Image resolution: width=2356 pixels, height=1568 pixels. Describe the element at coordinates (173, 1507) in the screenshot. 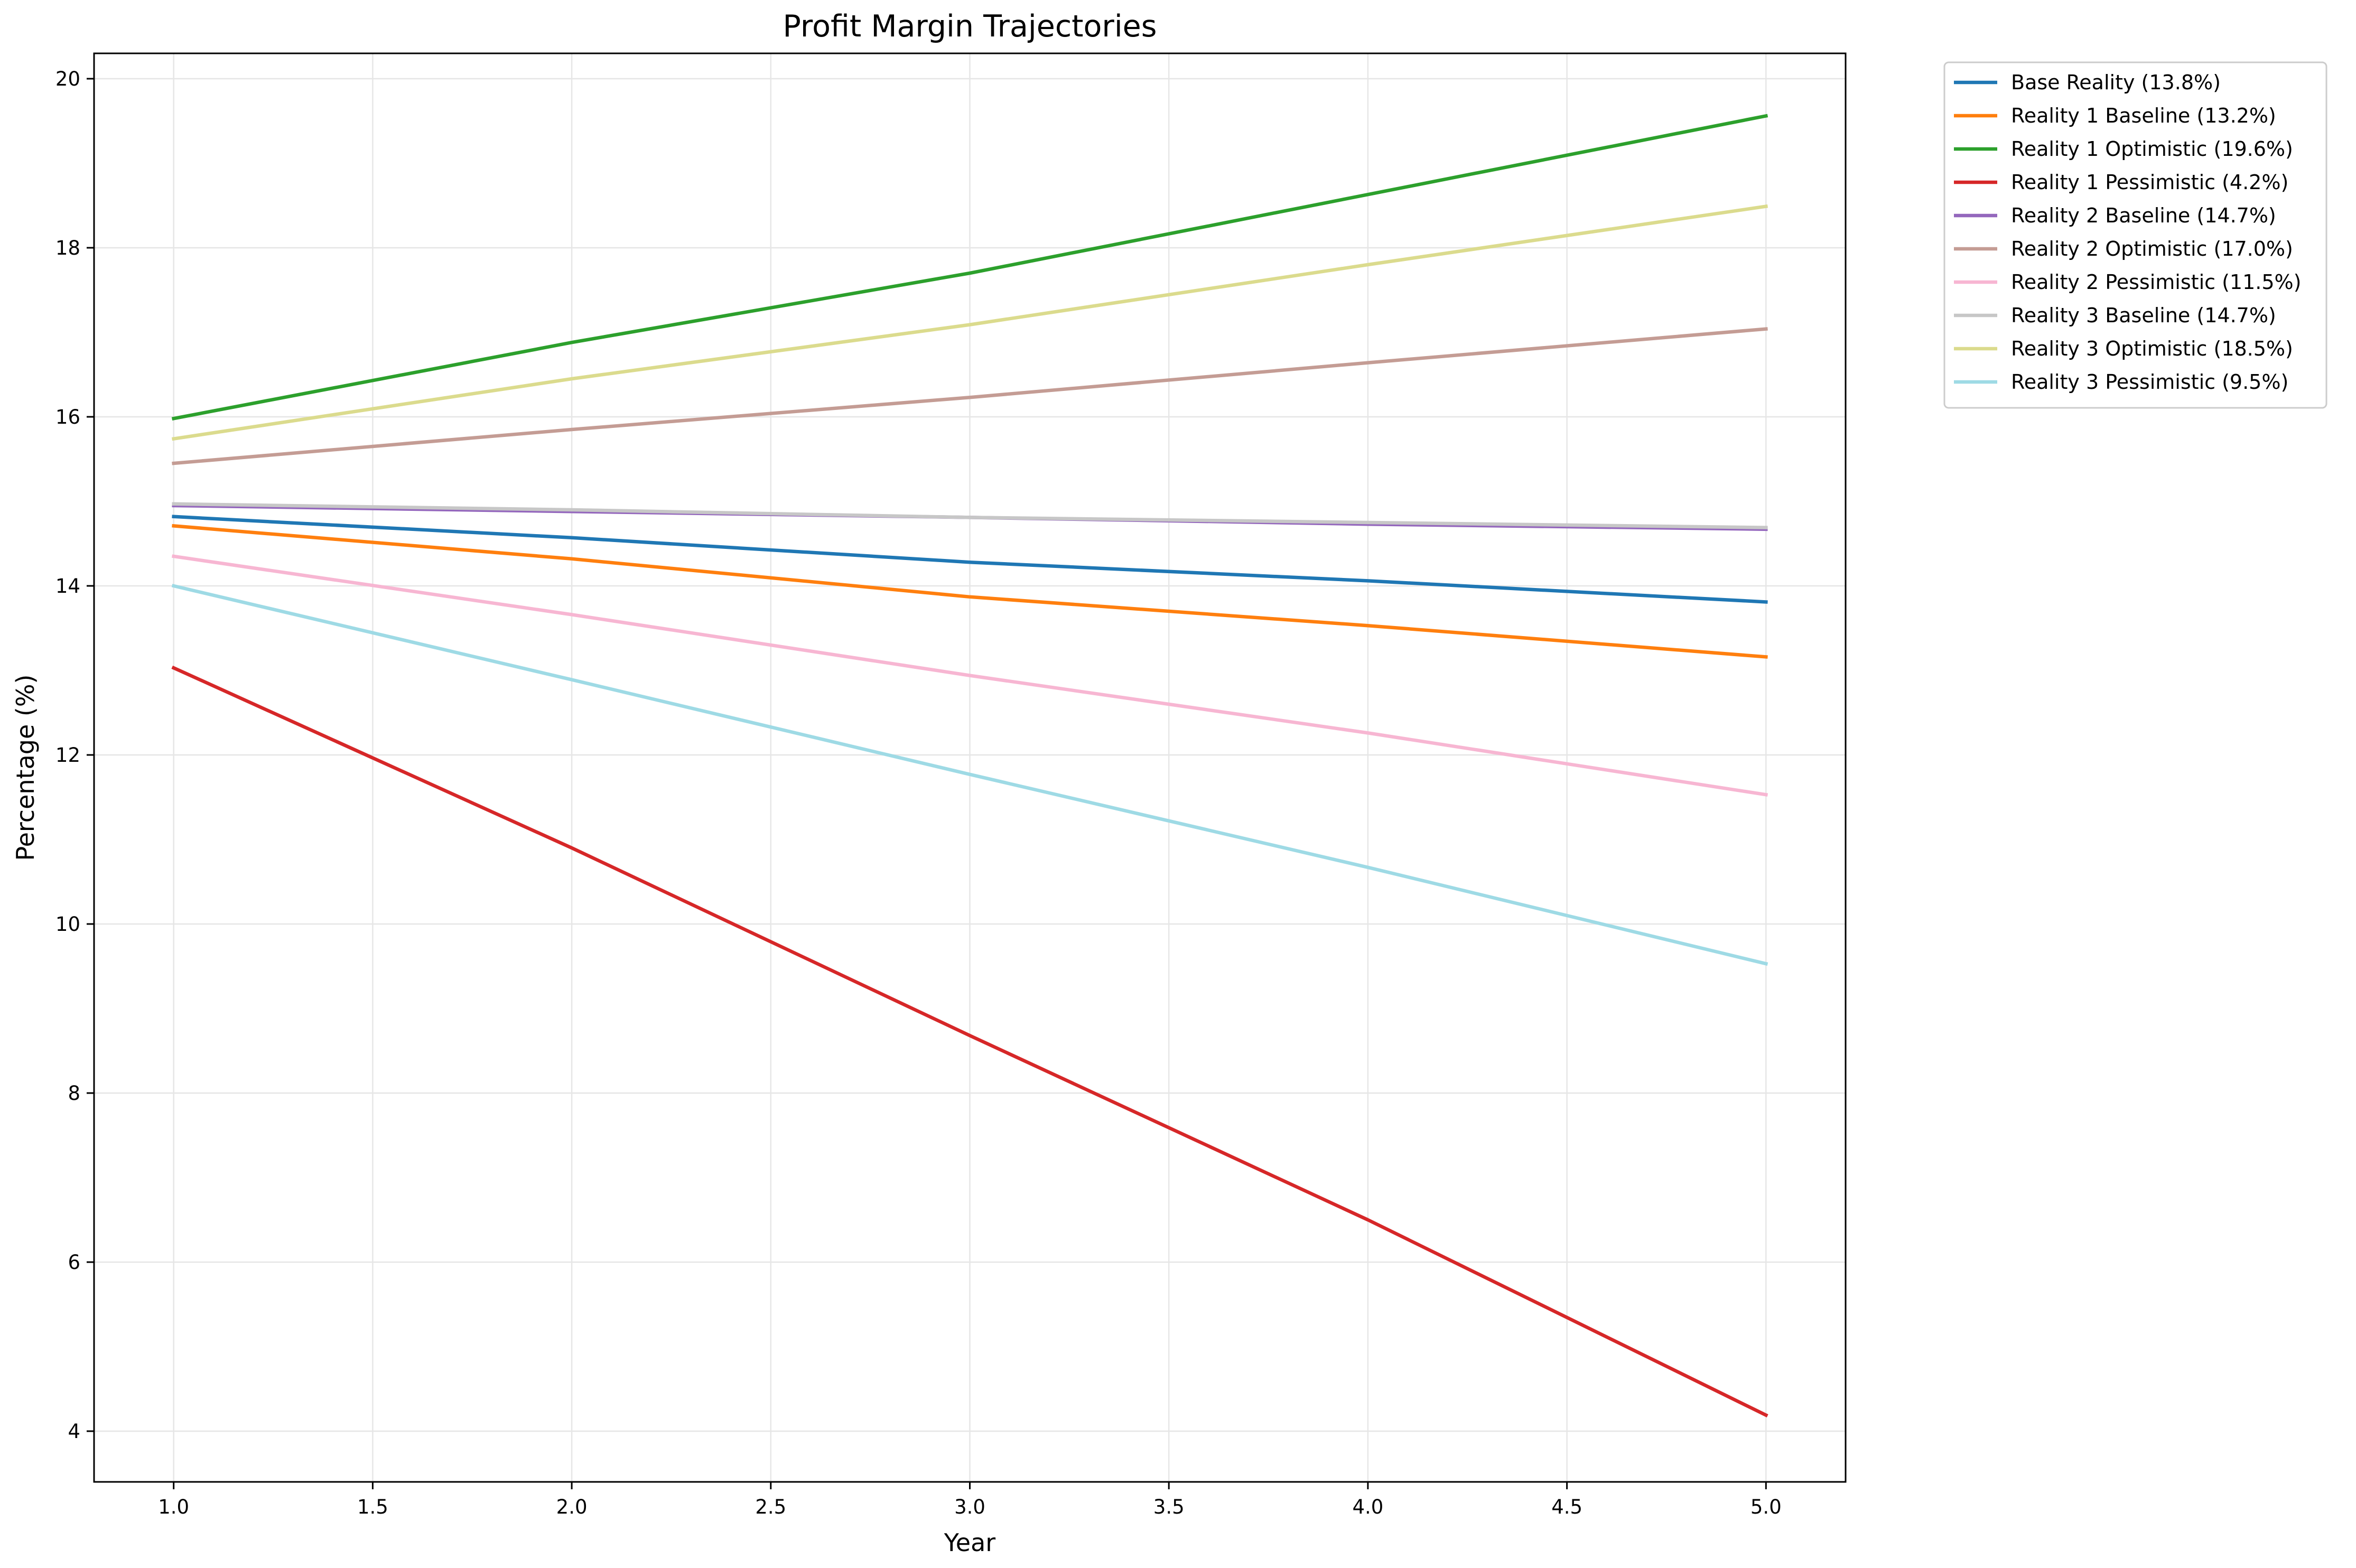

I see `x-tick-label: 1.0` at that location.